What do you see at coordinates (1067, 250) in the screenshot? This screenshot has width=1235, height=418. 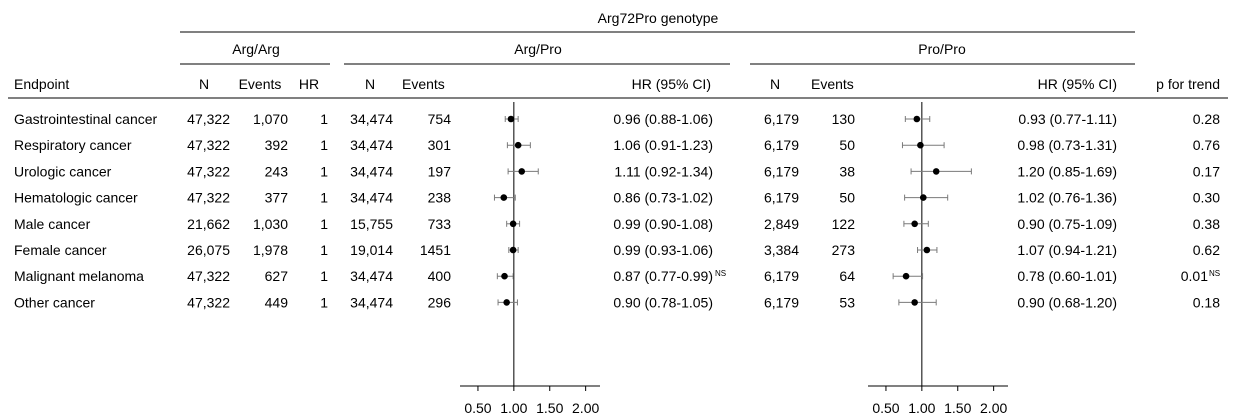 I see `cell-hrci-pro-pro: 1.07 (0.94-1.21)` at bounding box center [1067, 250].